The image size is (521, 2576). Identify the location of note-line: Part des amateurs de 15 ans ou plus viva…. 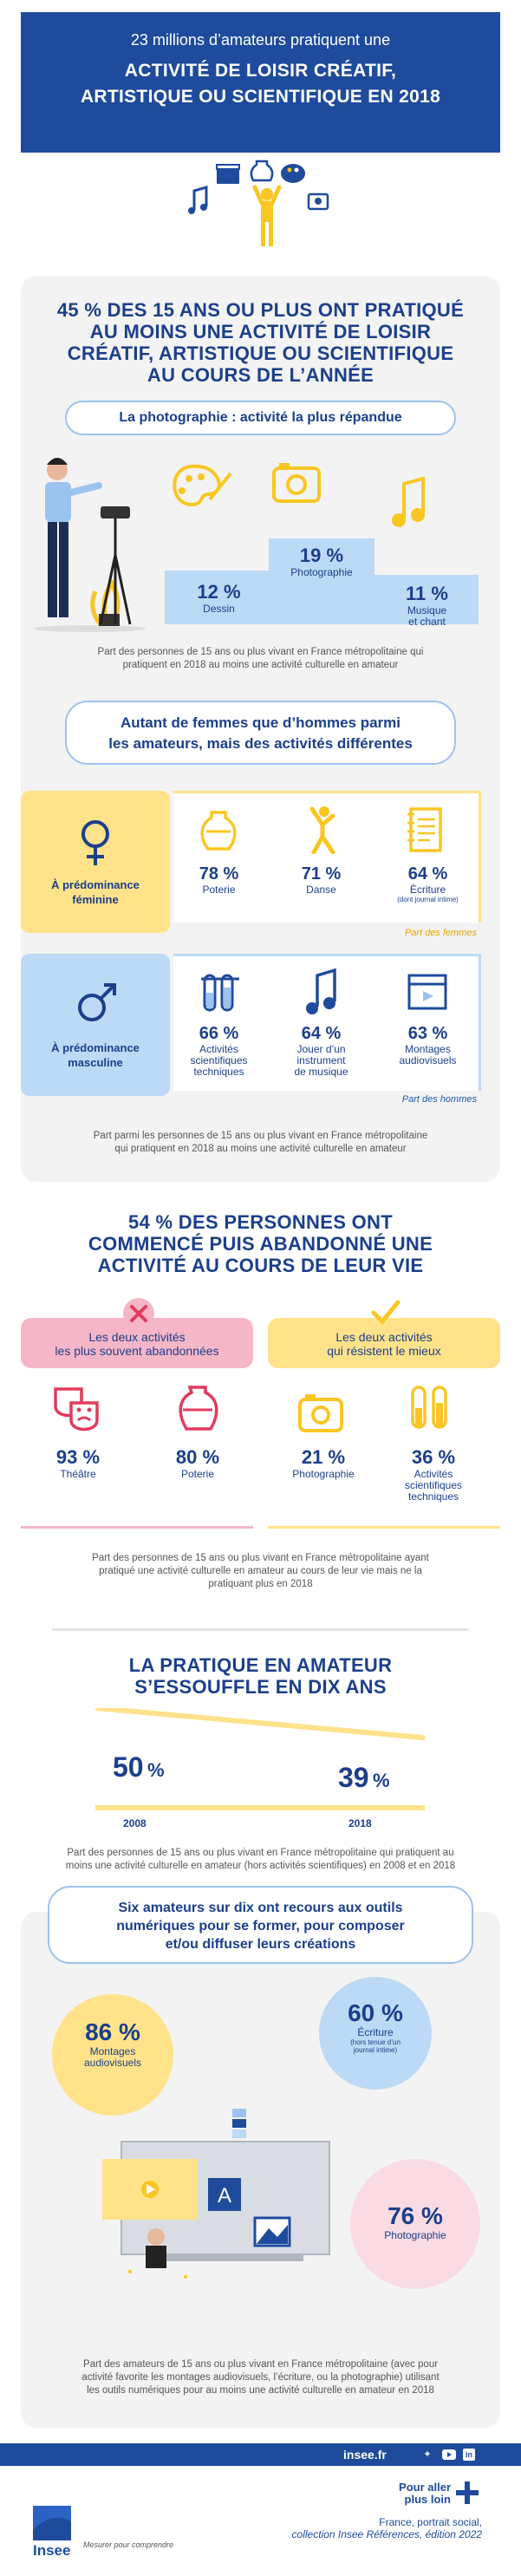
(260, 2364).